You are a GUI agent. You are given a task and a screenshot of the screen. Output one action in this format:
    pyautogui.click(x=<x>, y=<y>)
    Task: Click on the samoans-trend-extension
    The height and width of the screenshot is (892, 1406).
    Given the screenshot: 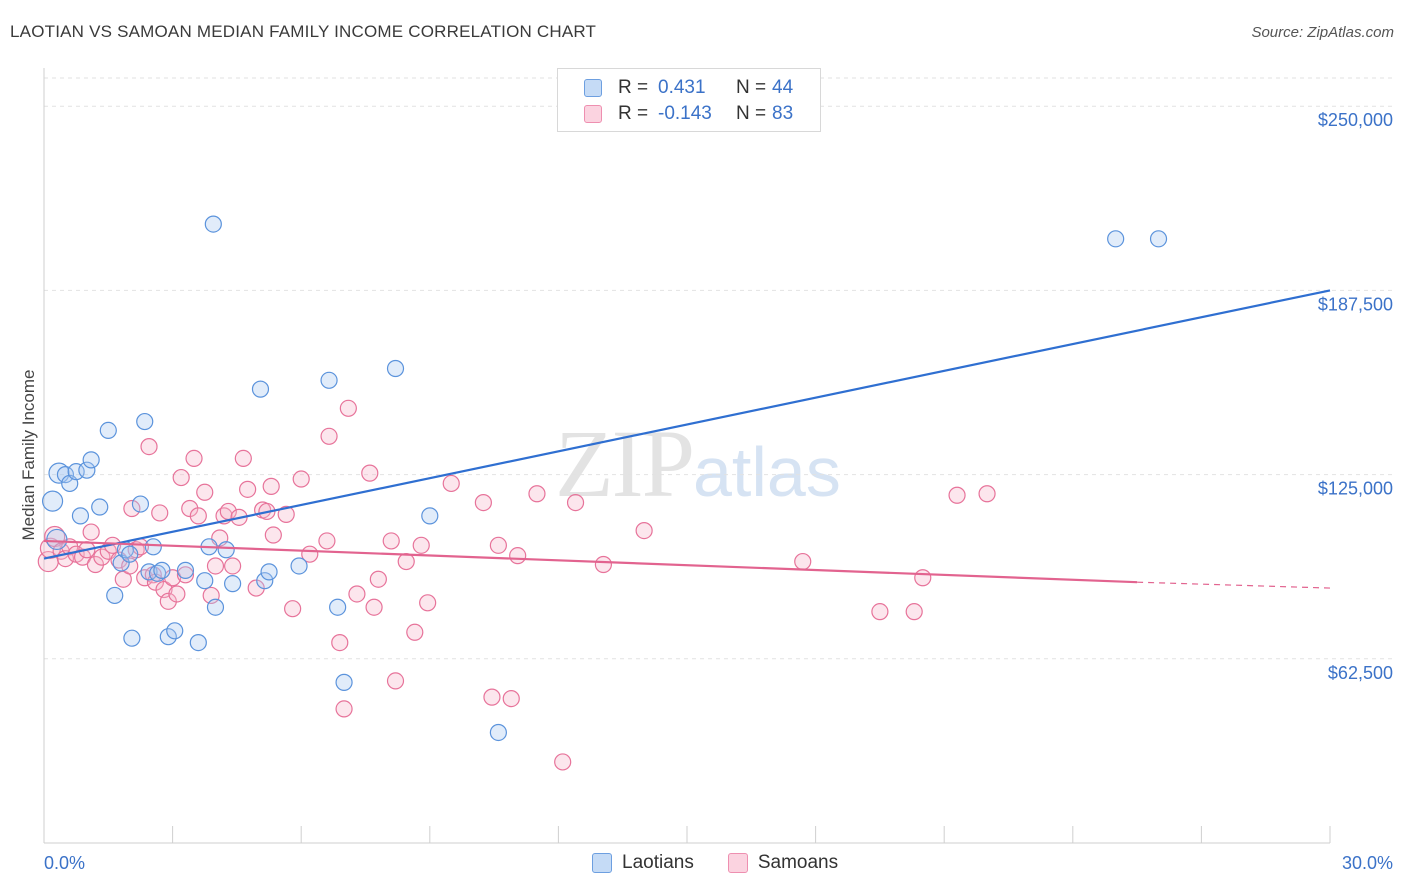 What is the action you would take?
    pyautogui.click(x=1234, y=585)
    